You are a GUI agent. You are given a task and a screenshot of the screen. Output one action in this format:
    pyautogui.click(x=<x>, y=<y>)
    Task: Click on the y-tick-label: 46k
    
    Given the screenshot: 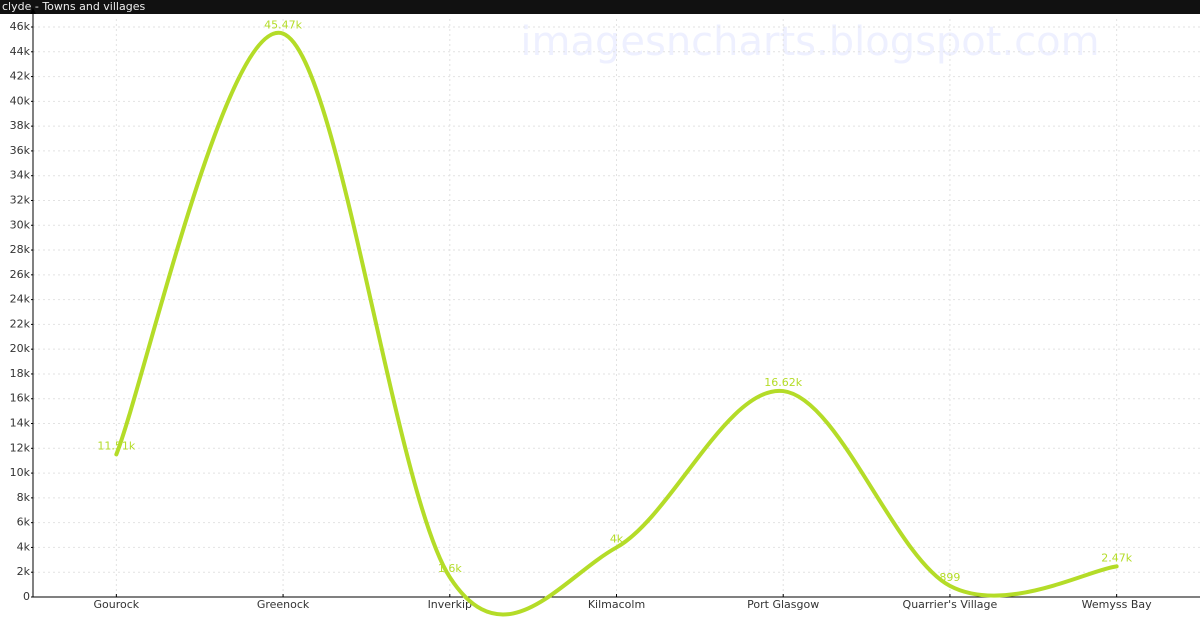 What is the action you would take?
    pyautogui.click(x=20, y=26)
    